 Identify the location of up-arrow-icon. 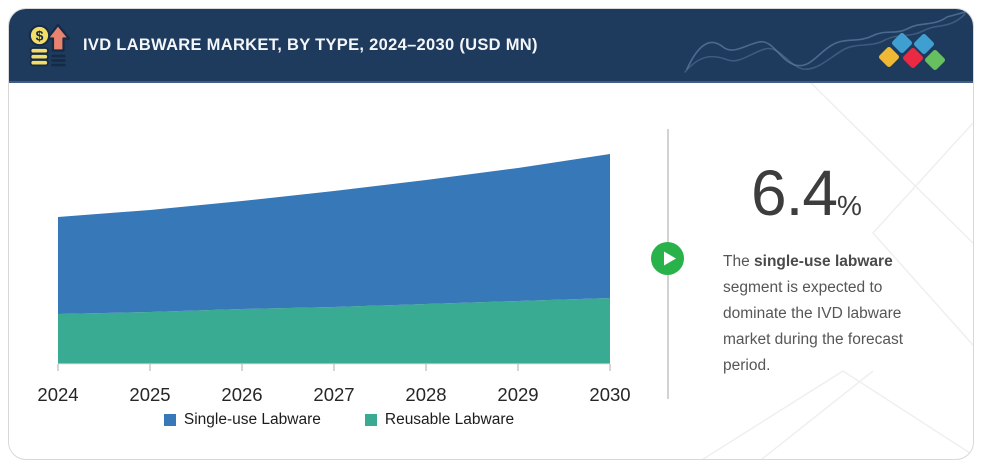
(58, 37).